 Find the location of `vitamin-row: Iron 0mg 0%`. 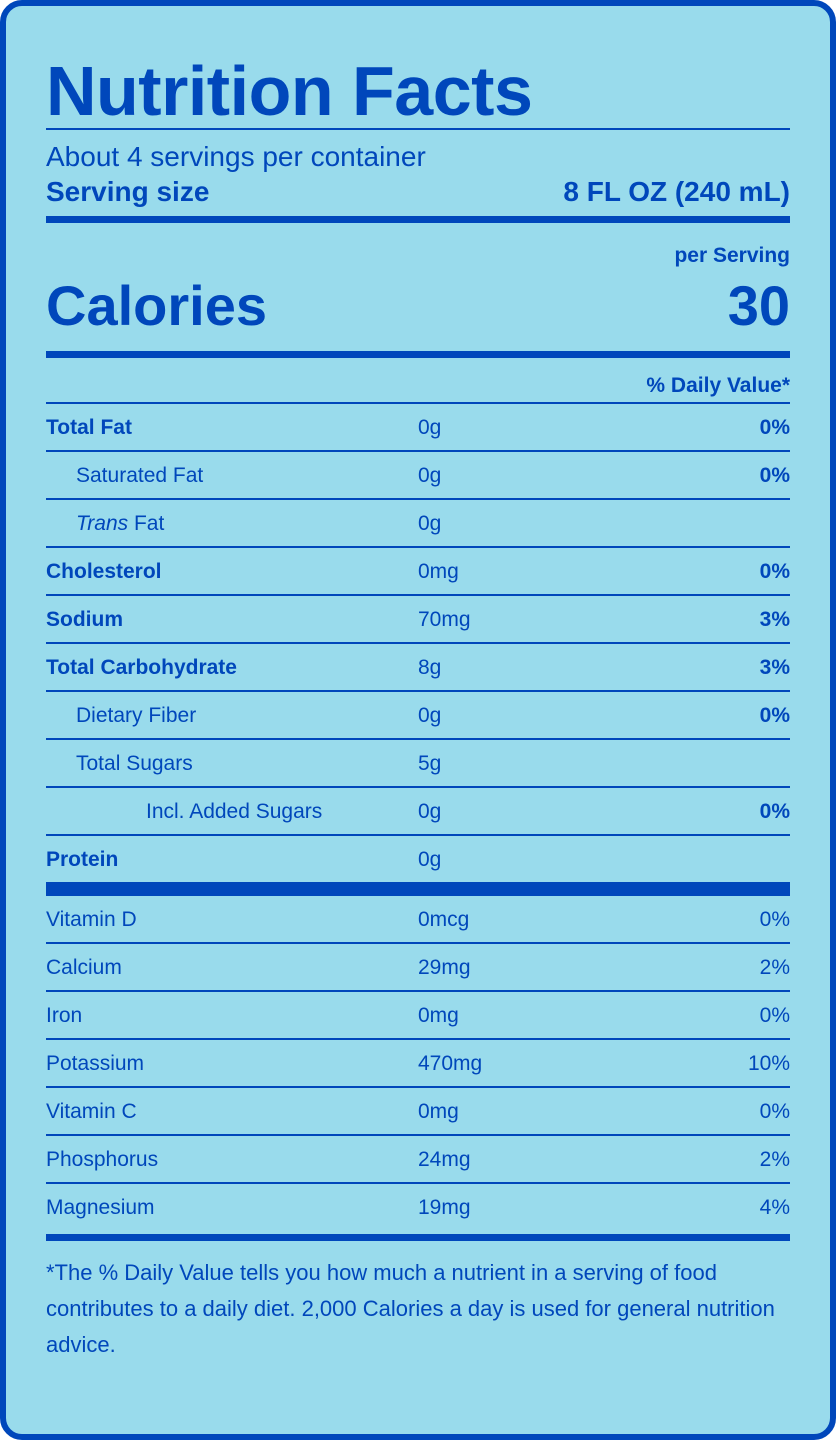

vitamin-row: Iron 0mg 0% is located at coordinates (418, 1016).